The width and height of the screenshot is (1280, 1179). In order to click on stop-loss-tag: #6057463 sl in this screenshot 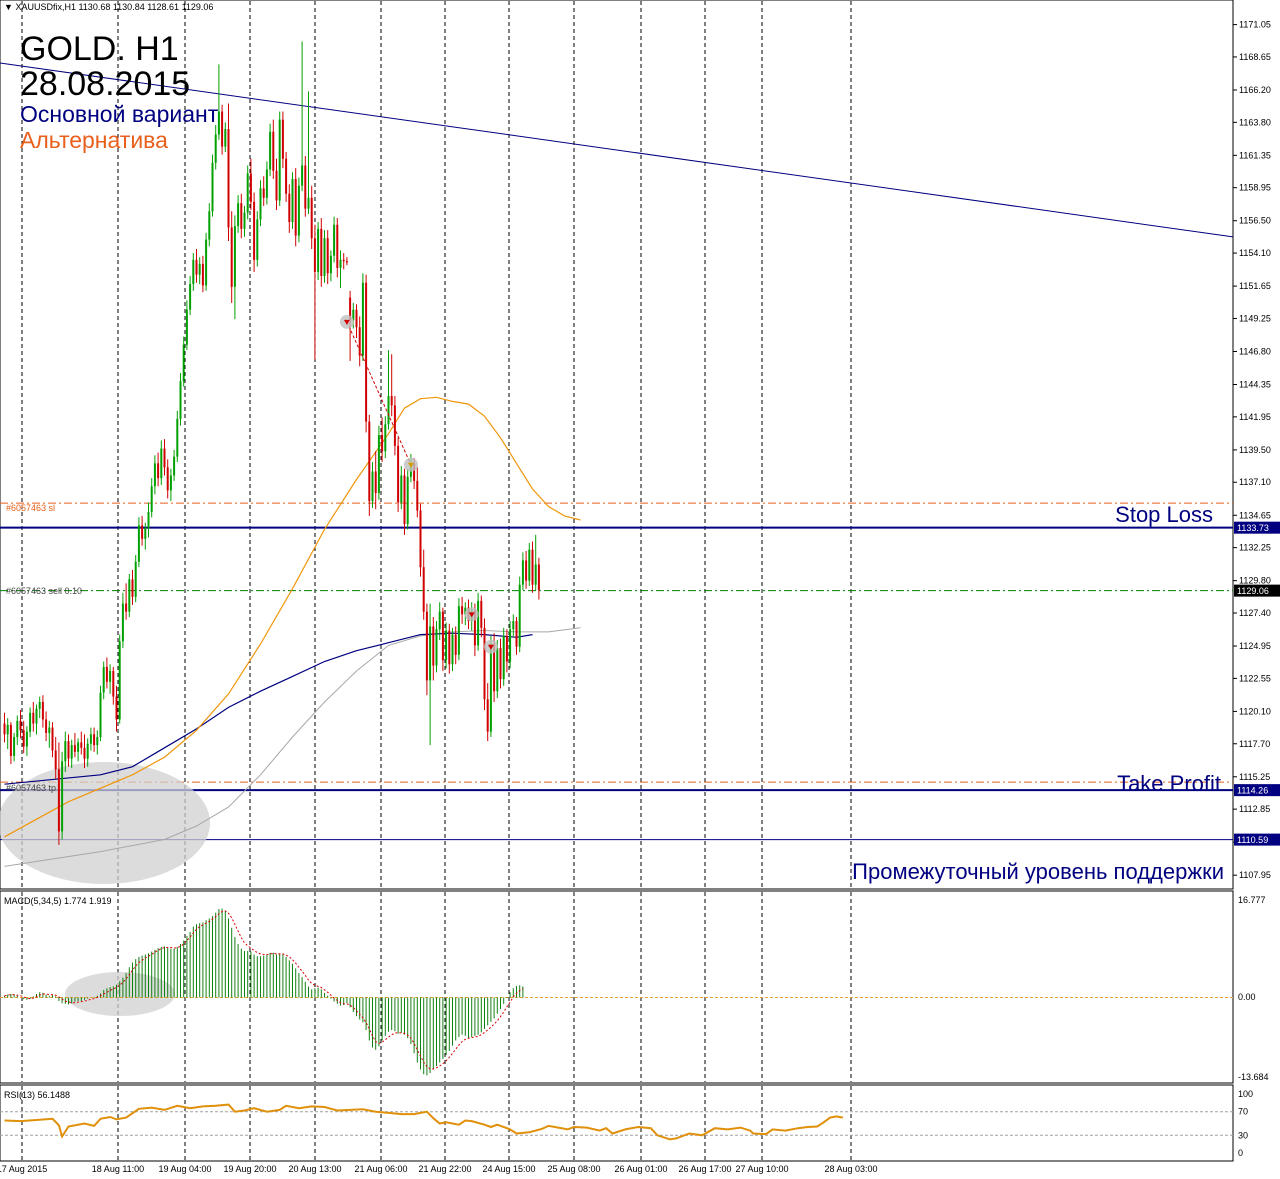, I will do `click(31, 508)`.